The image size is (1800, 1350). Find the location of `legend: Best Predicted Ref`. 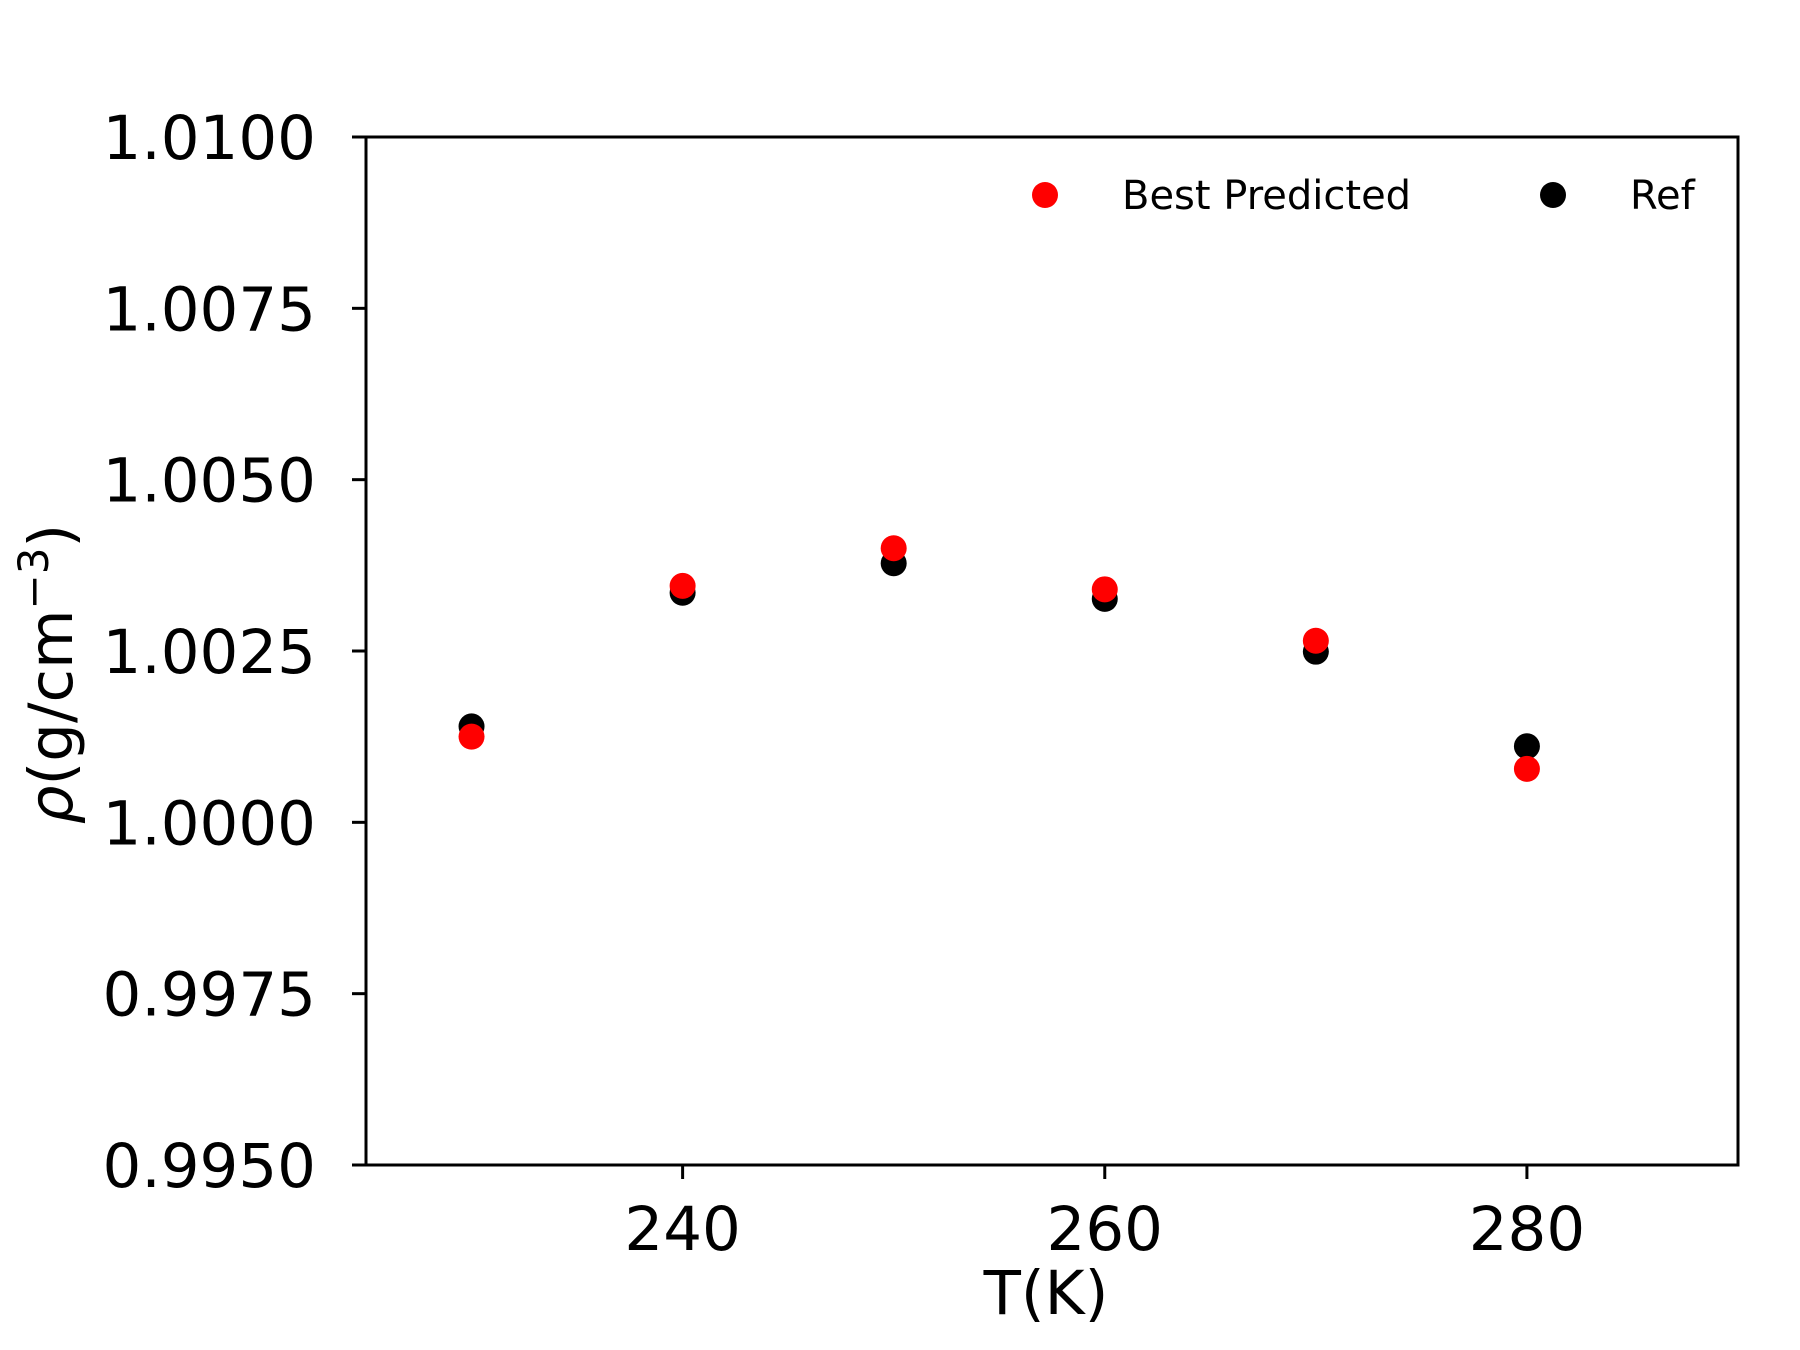

legend: Best Predicted Ref is located at coordinates (1364, 196).